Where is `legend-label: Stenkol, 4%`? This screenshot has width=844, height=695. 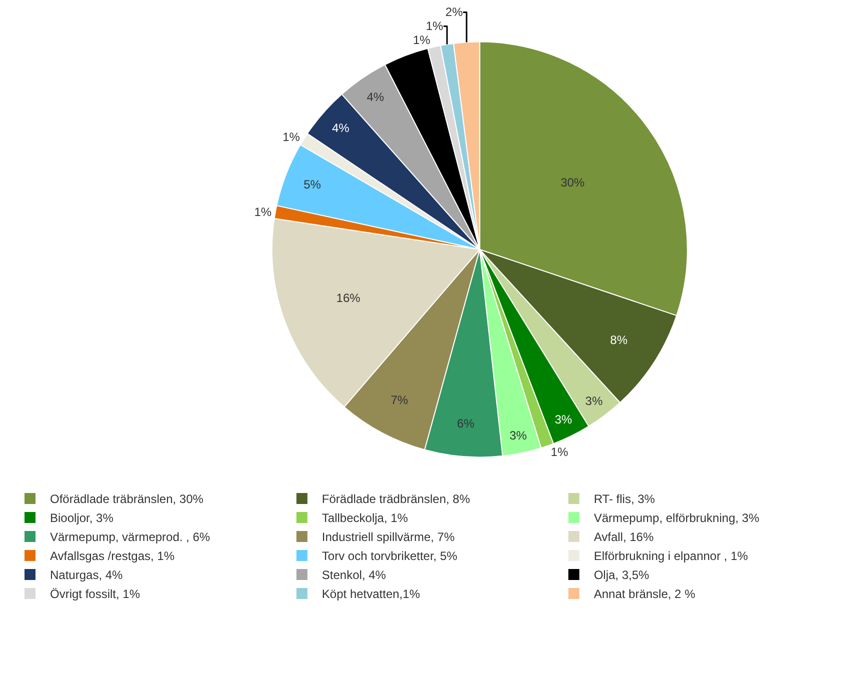
legend-label: Stenkol, 4% is located at coordinates (354, 575).